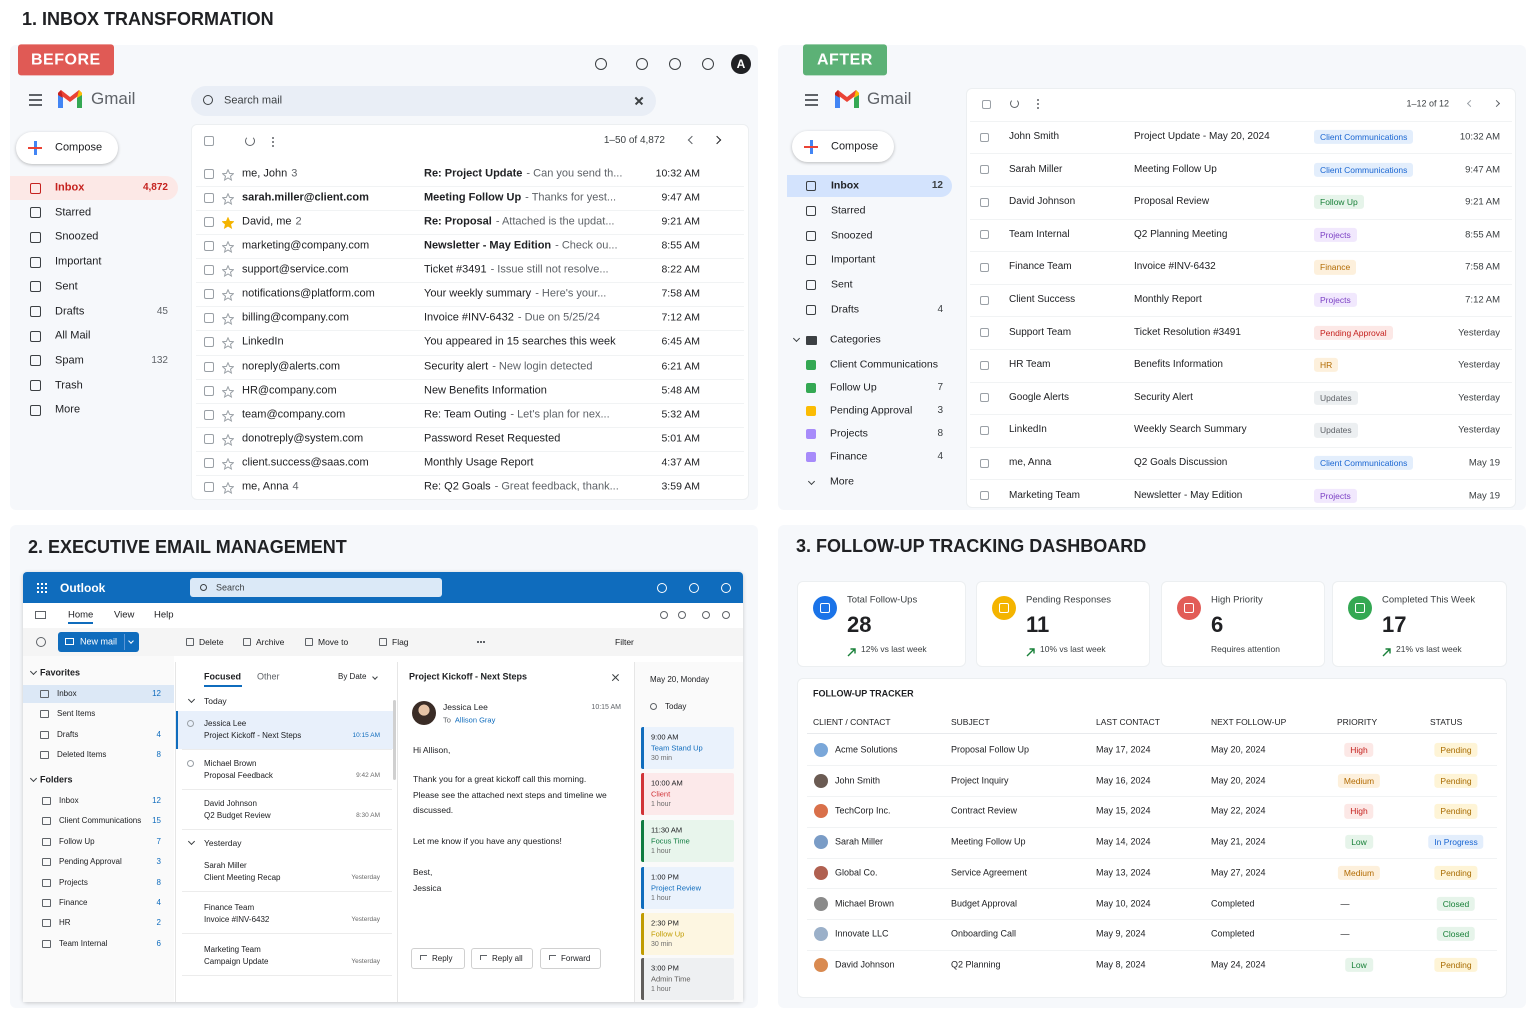 The height and width of the screenshot is (1024, 1536). Describe the element at coordinates (76, 714) in the screenshot. I see `folder-label: Sent Items` at that location.